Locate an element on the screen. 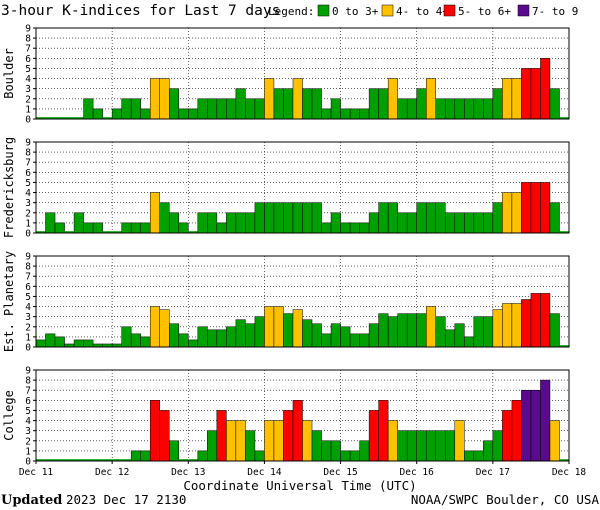 Image resolution: width=600 pixels, height=510 pixels. y-tick-label: 0 is located at coordinates (28, 234).